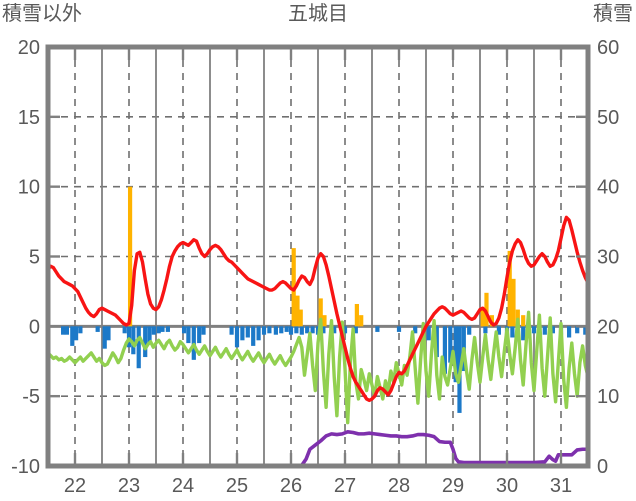  What do you see at coordinates (608, 397) in the screenshot?
I see `y2-axis-tick-label: 10` at bounding box center [608, 397].